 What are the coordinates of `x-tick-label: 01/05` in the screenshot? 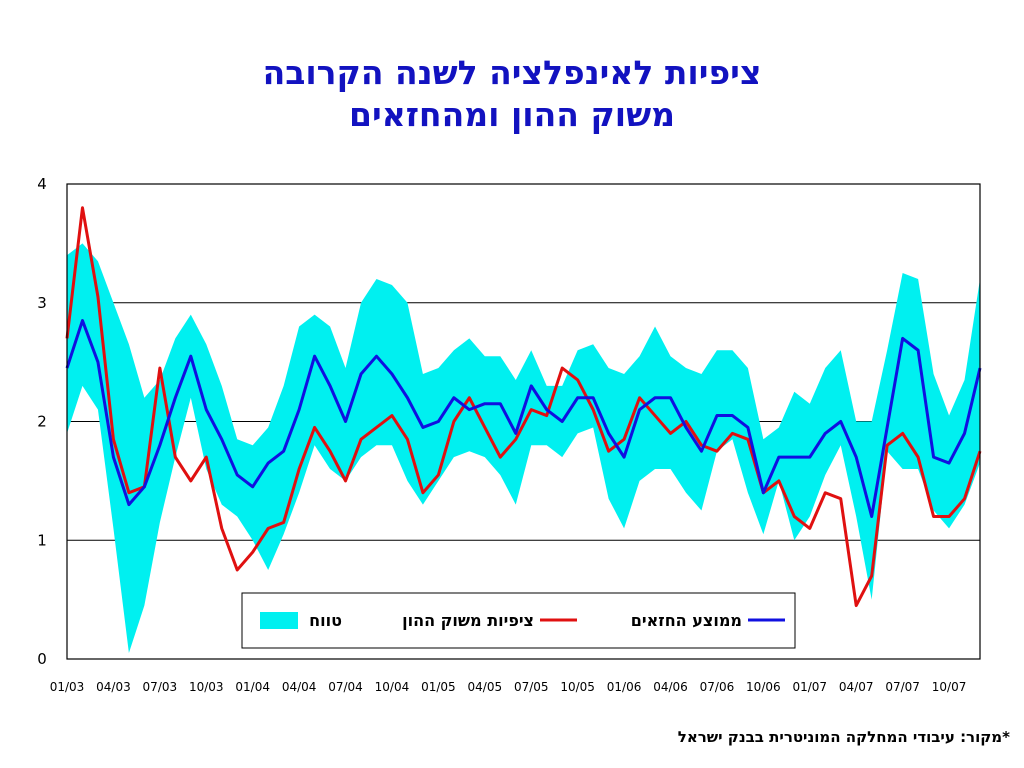 It's located at (438, 687).